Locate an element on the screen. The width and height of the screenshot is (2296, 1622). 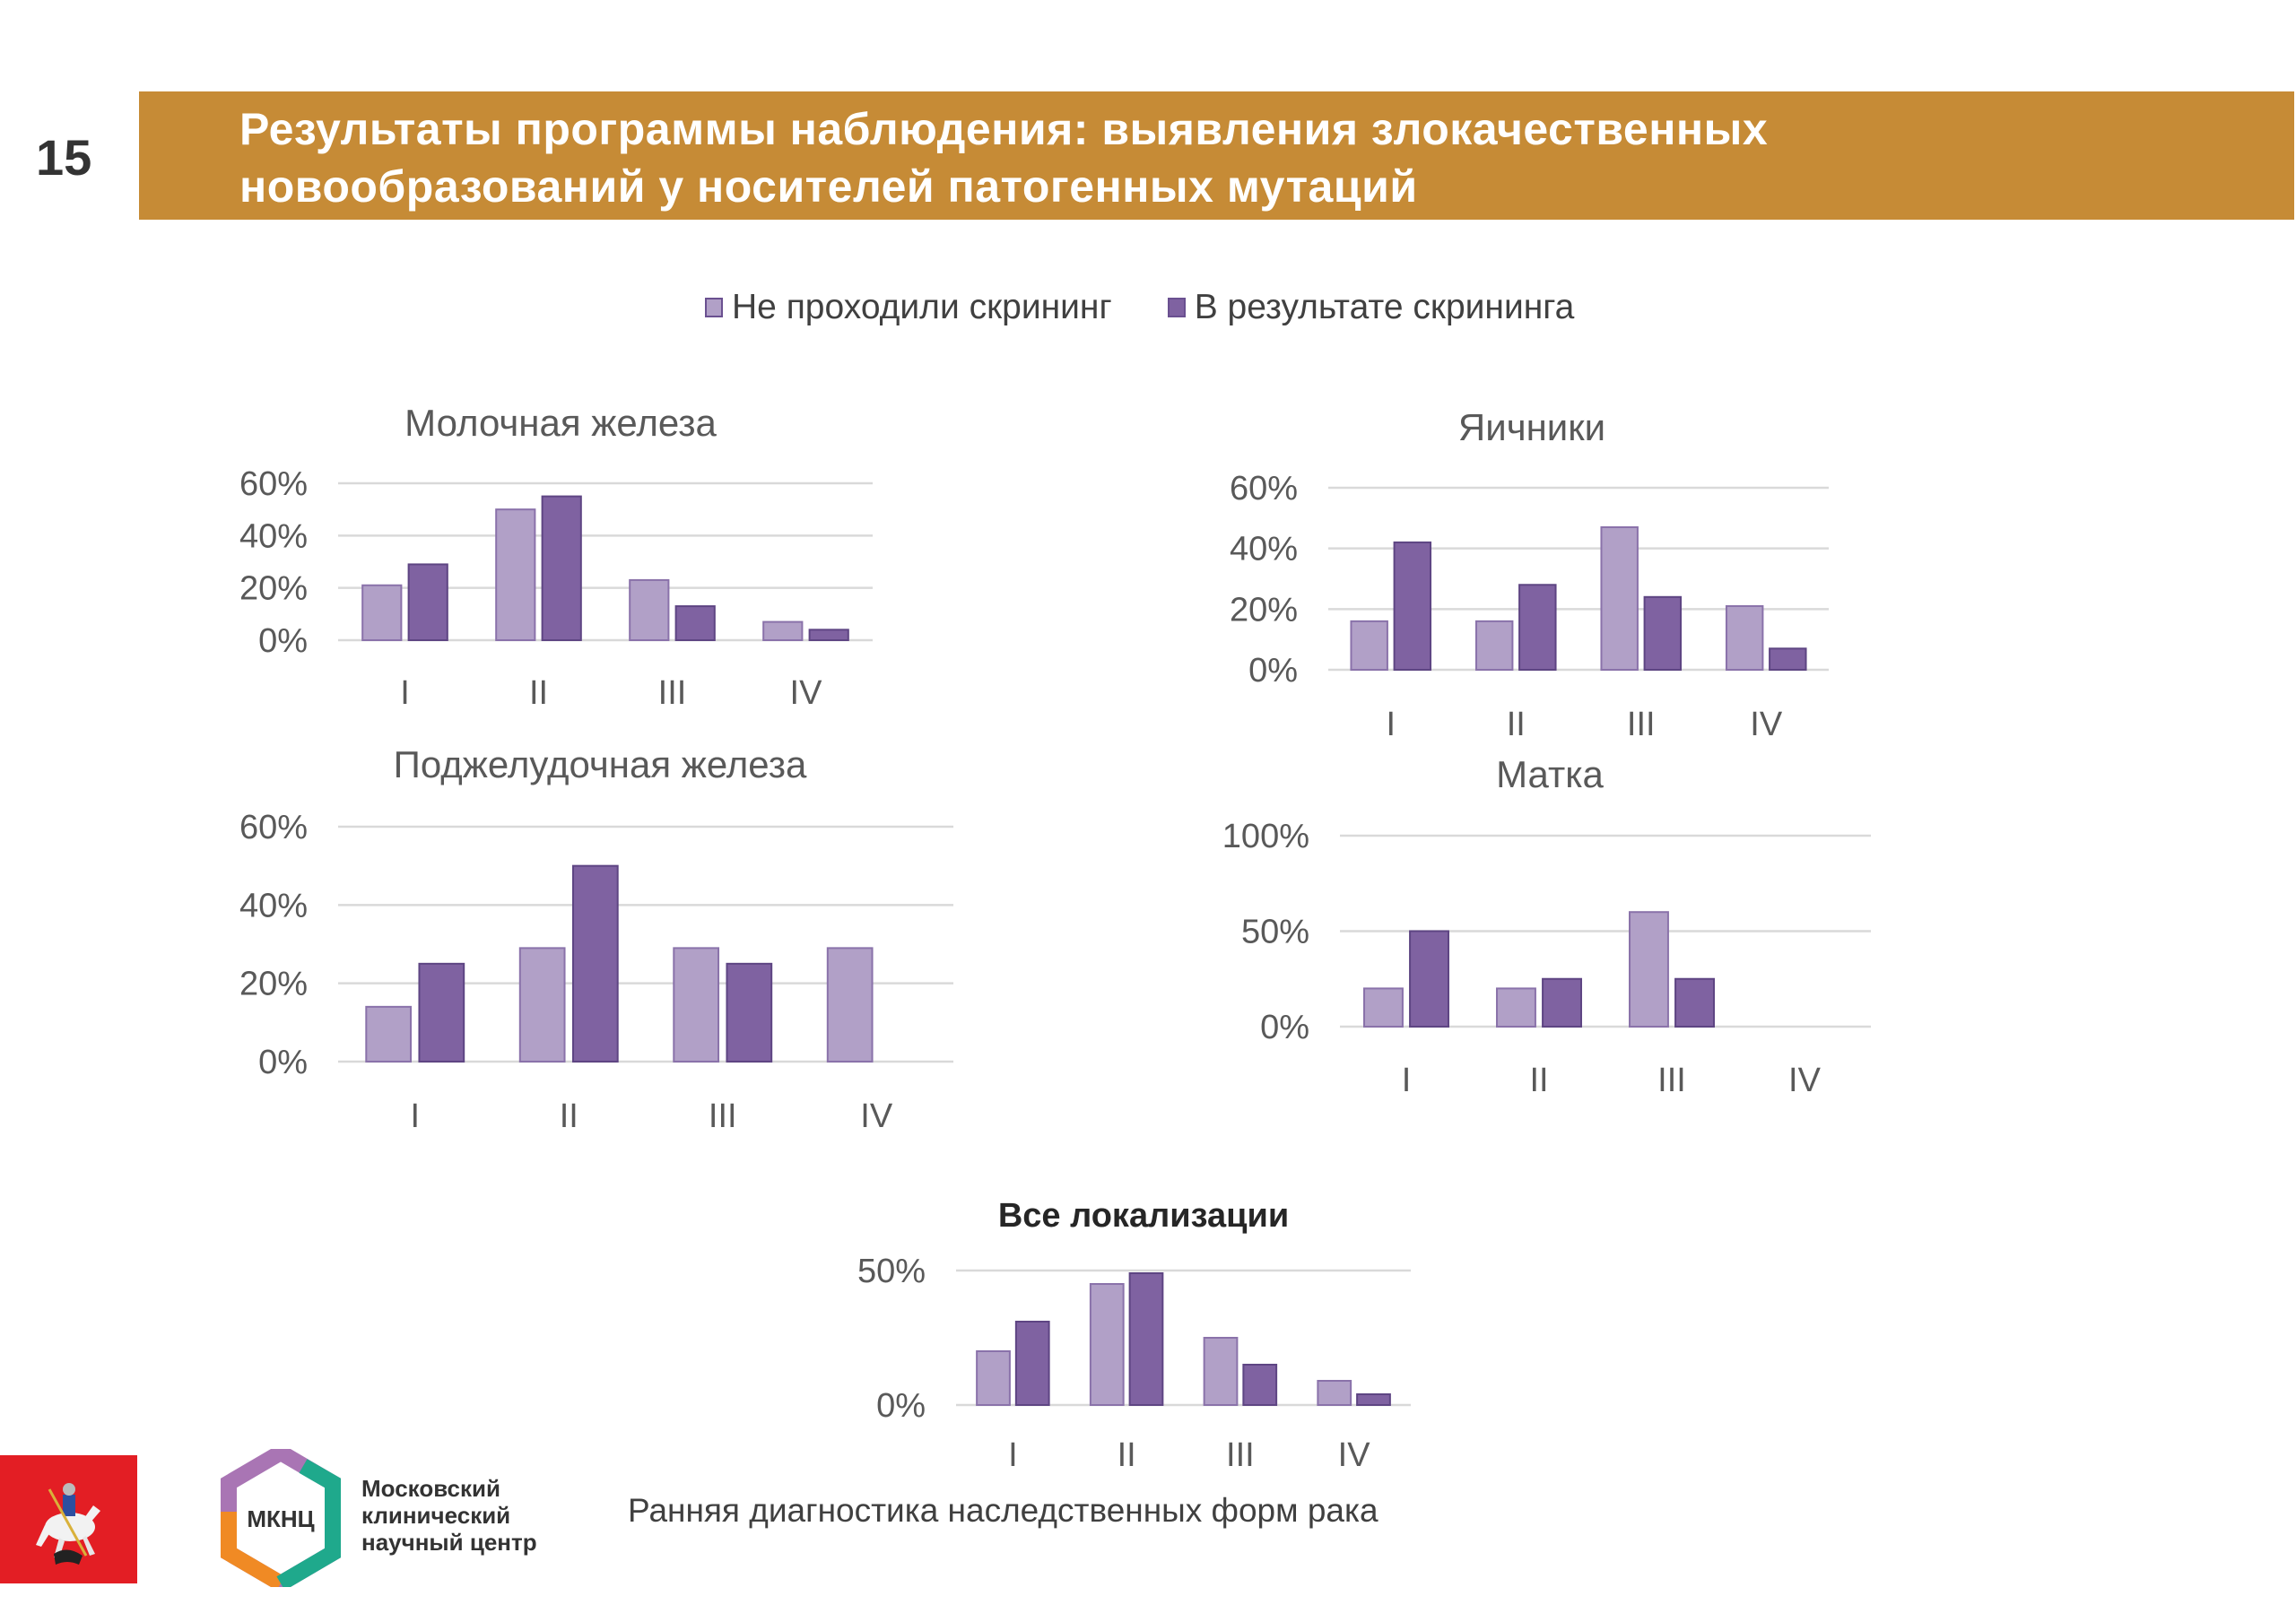
legend-swatch-dark is located at coordinates (1176, 307).